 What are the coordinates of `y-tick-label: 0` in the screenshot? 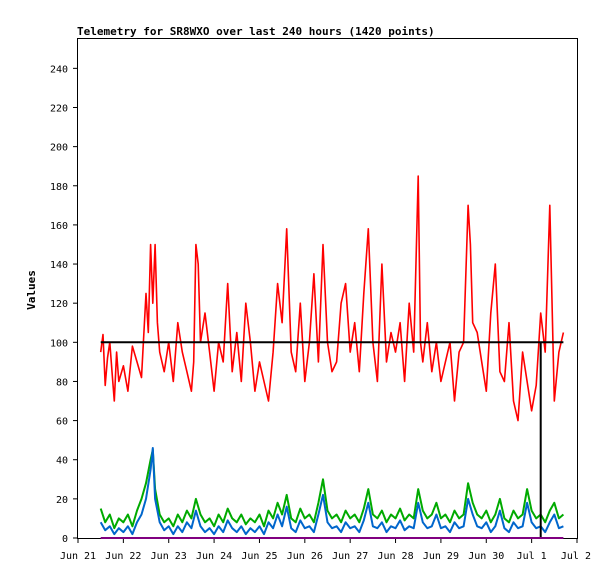 It's located at (65, 539).